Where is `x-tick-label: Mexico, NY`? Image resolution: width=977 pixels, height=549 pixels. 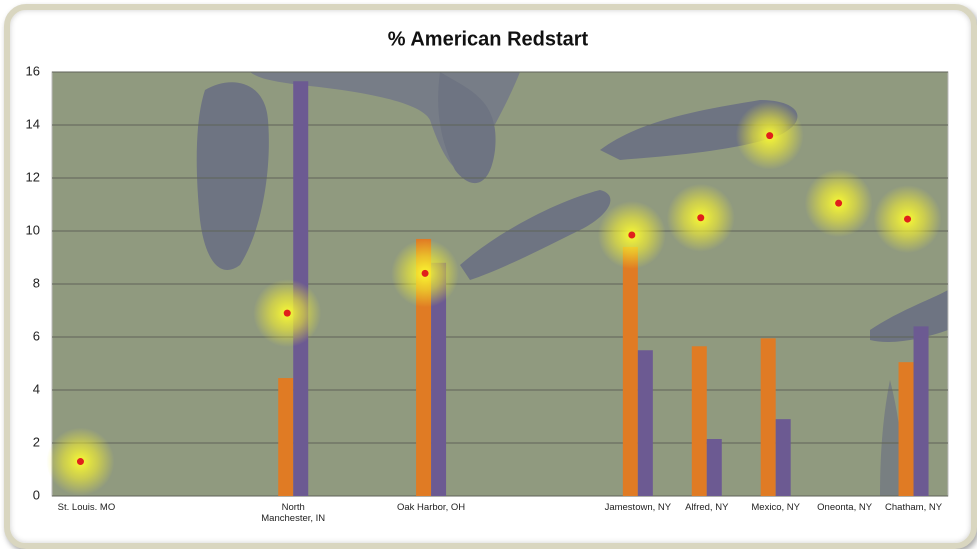
x-tick-label: Mexico, NY is located at coordinates (775, 507).